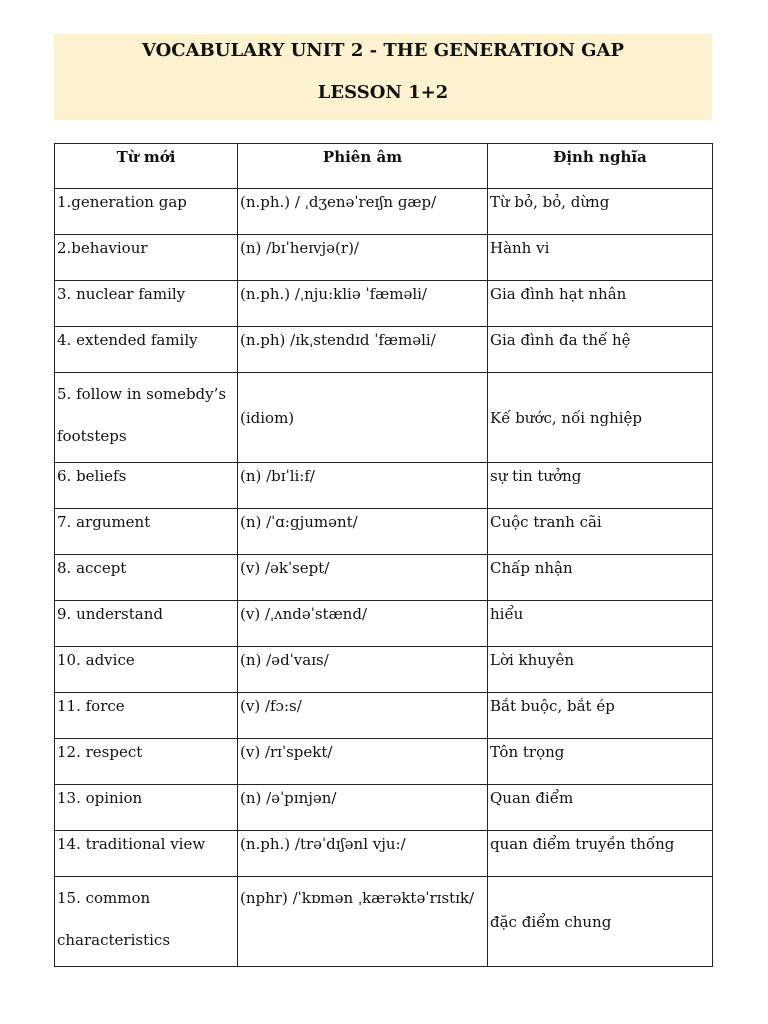 The image size is (768, 1024). Describe the element at coordinates (600, 349) in the screenshot. I see `cell-meaning: Gia đình đa thế hệ` at that location.